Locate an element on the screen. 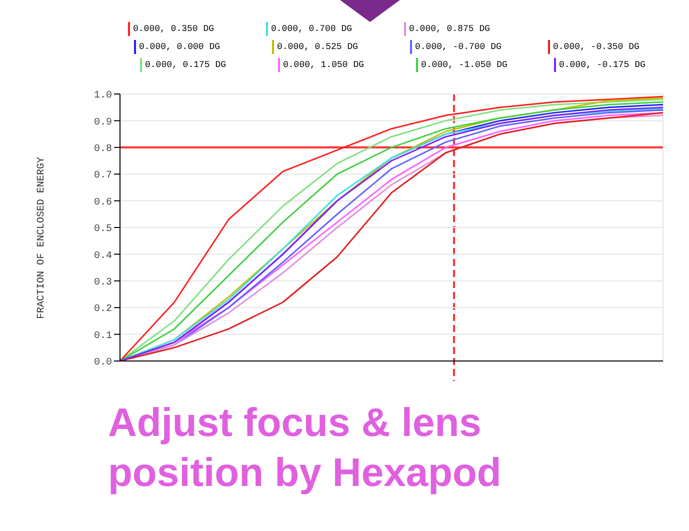 The width and height of the screenshot is (689, 531). legend-label: 0.000, 0.350 DG is located at coordinates (173, 29).